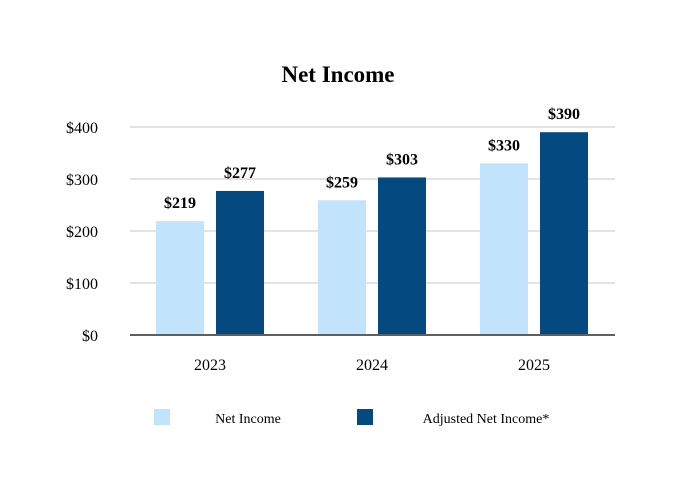 The width and height of the screenshot is (680, 500). Describe the element at coordinates (240, 262) in the screenshot. I see `bar-adjusted-net-income-2023` at that location.